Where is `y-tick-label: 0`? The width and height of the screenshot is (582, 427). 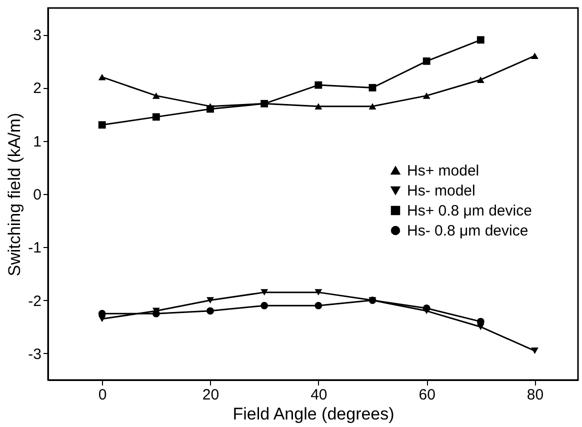 y-tick-label: 0 is located at coordinates (37, 195).